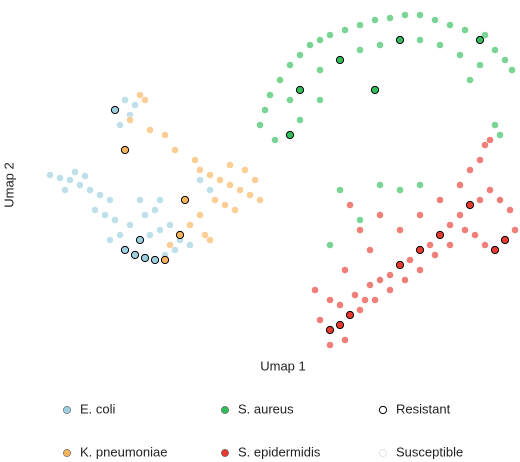 This screenshot has height=462, width=520. Describe the element at coordinates (123, 451) in the screenshot. I see `legend-label: K. pneumoniae` at that location.